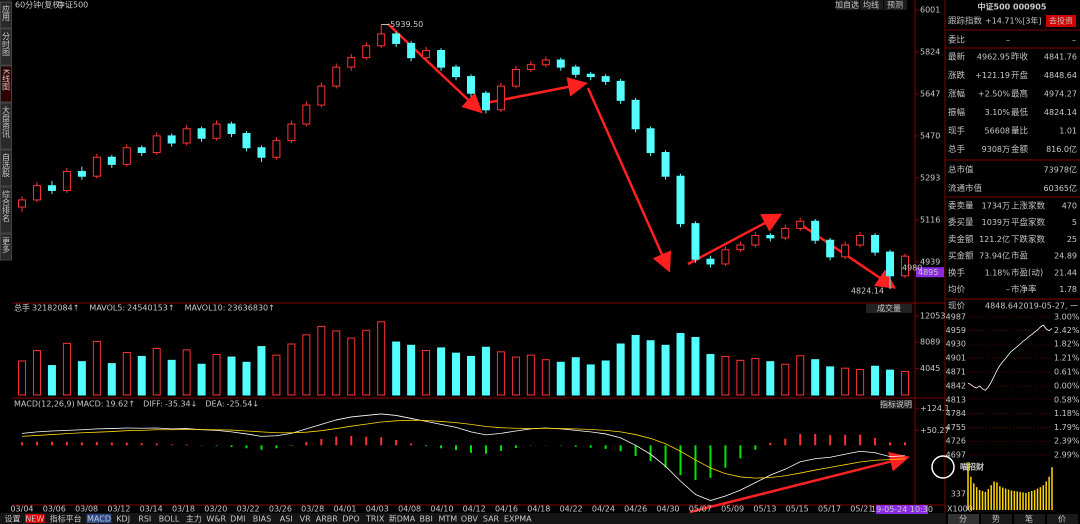 The height and width of the screenshot is (524, 1080). I want to click on toolbar-item: TRIX, so click(375, 519).